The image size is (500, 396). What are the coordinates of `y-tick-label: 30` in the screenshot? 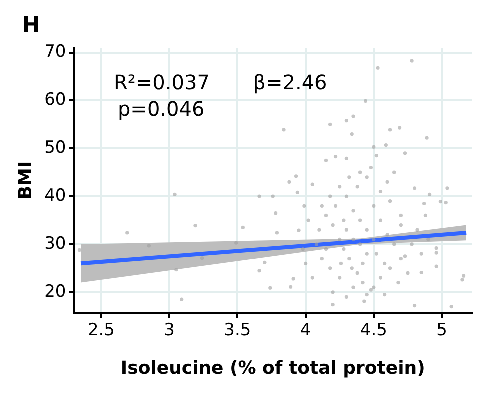 It's located at (55, 244).